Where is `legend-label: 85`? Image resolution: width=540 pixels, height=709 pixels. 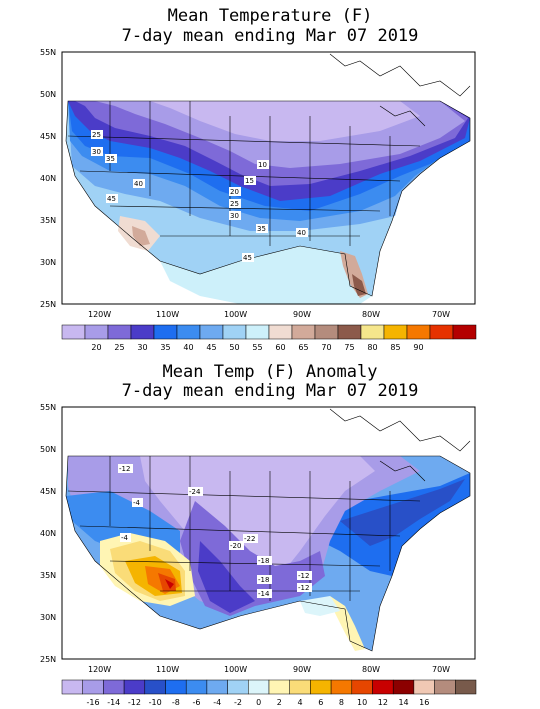
legend-label: 85 is located at coordinates (395, 347).